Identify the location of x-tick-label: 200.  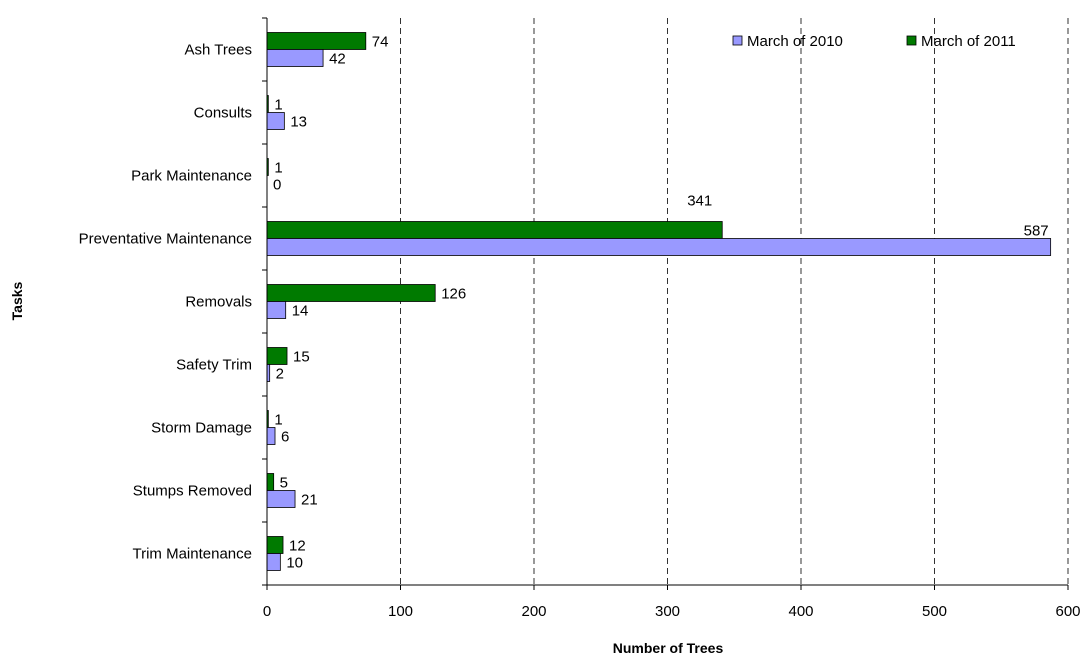
(533, 611).